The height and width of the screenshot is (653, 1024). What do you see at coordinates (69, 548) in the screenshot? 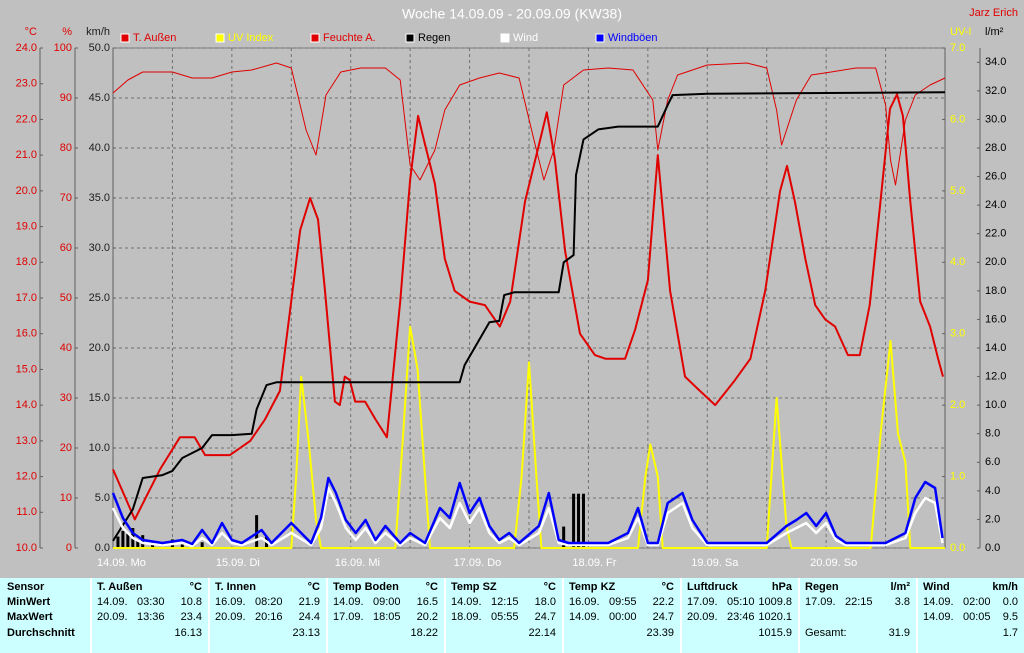
I see `y-tick-label: 0` at bounding box center [69, 548].